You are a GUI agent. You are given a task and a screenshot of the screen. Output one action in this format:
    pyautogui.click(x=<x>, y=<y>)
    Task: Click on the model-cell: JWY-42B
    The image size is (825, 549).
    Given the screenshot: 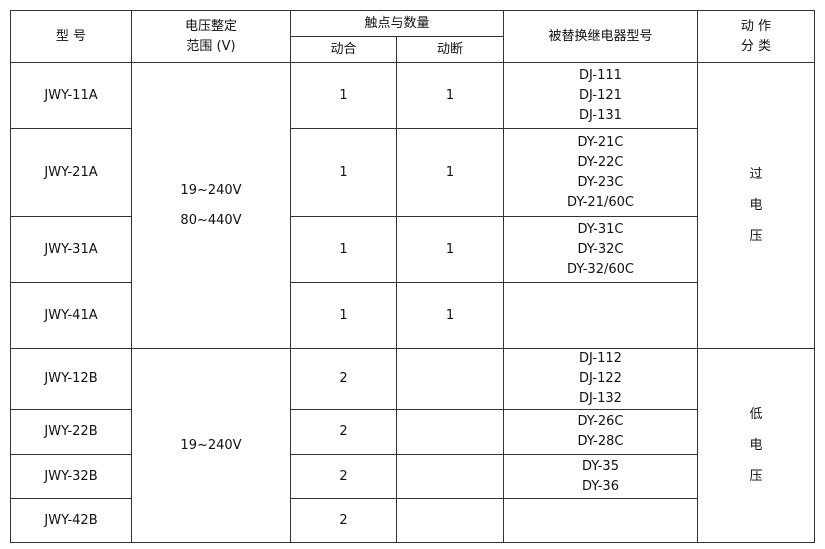 What is the action you would take?
    pyautogui.click(x=71, y=520)
    